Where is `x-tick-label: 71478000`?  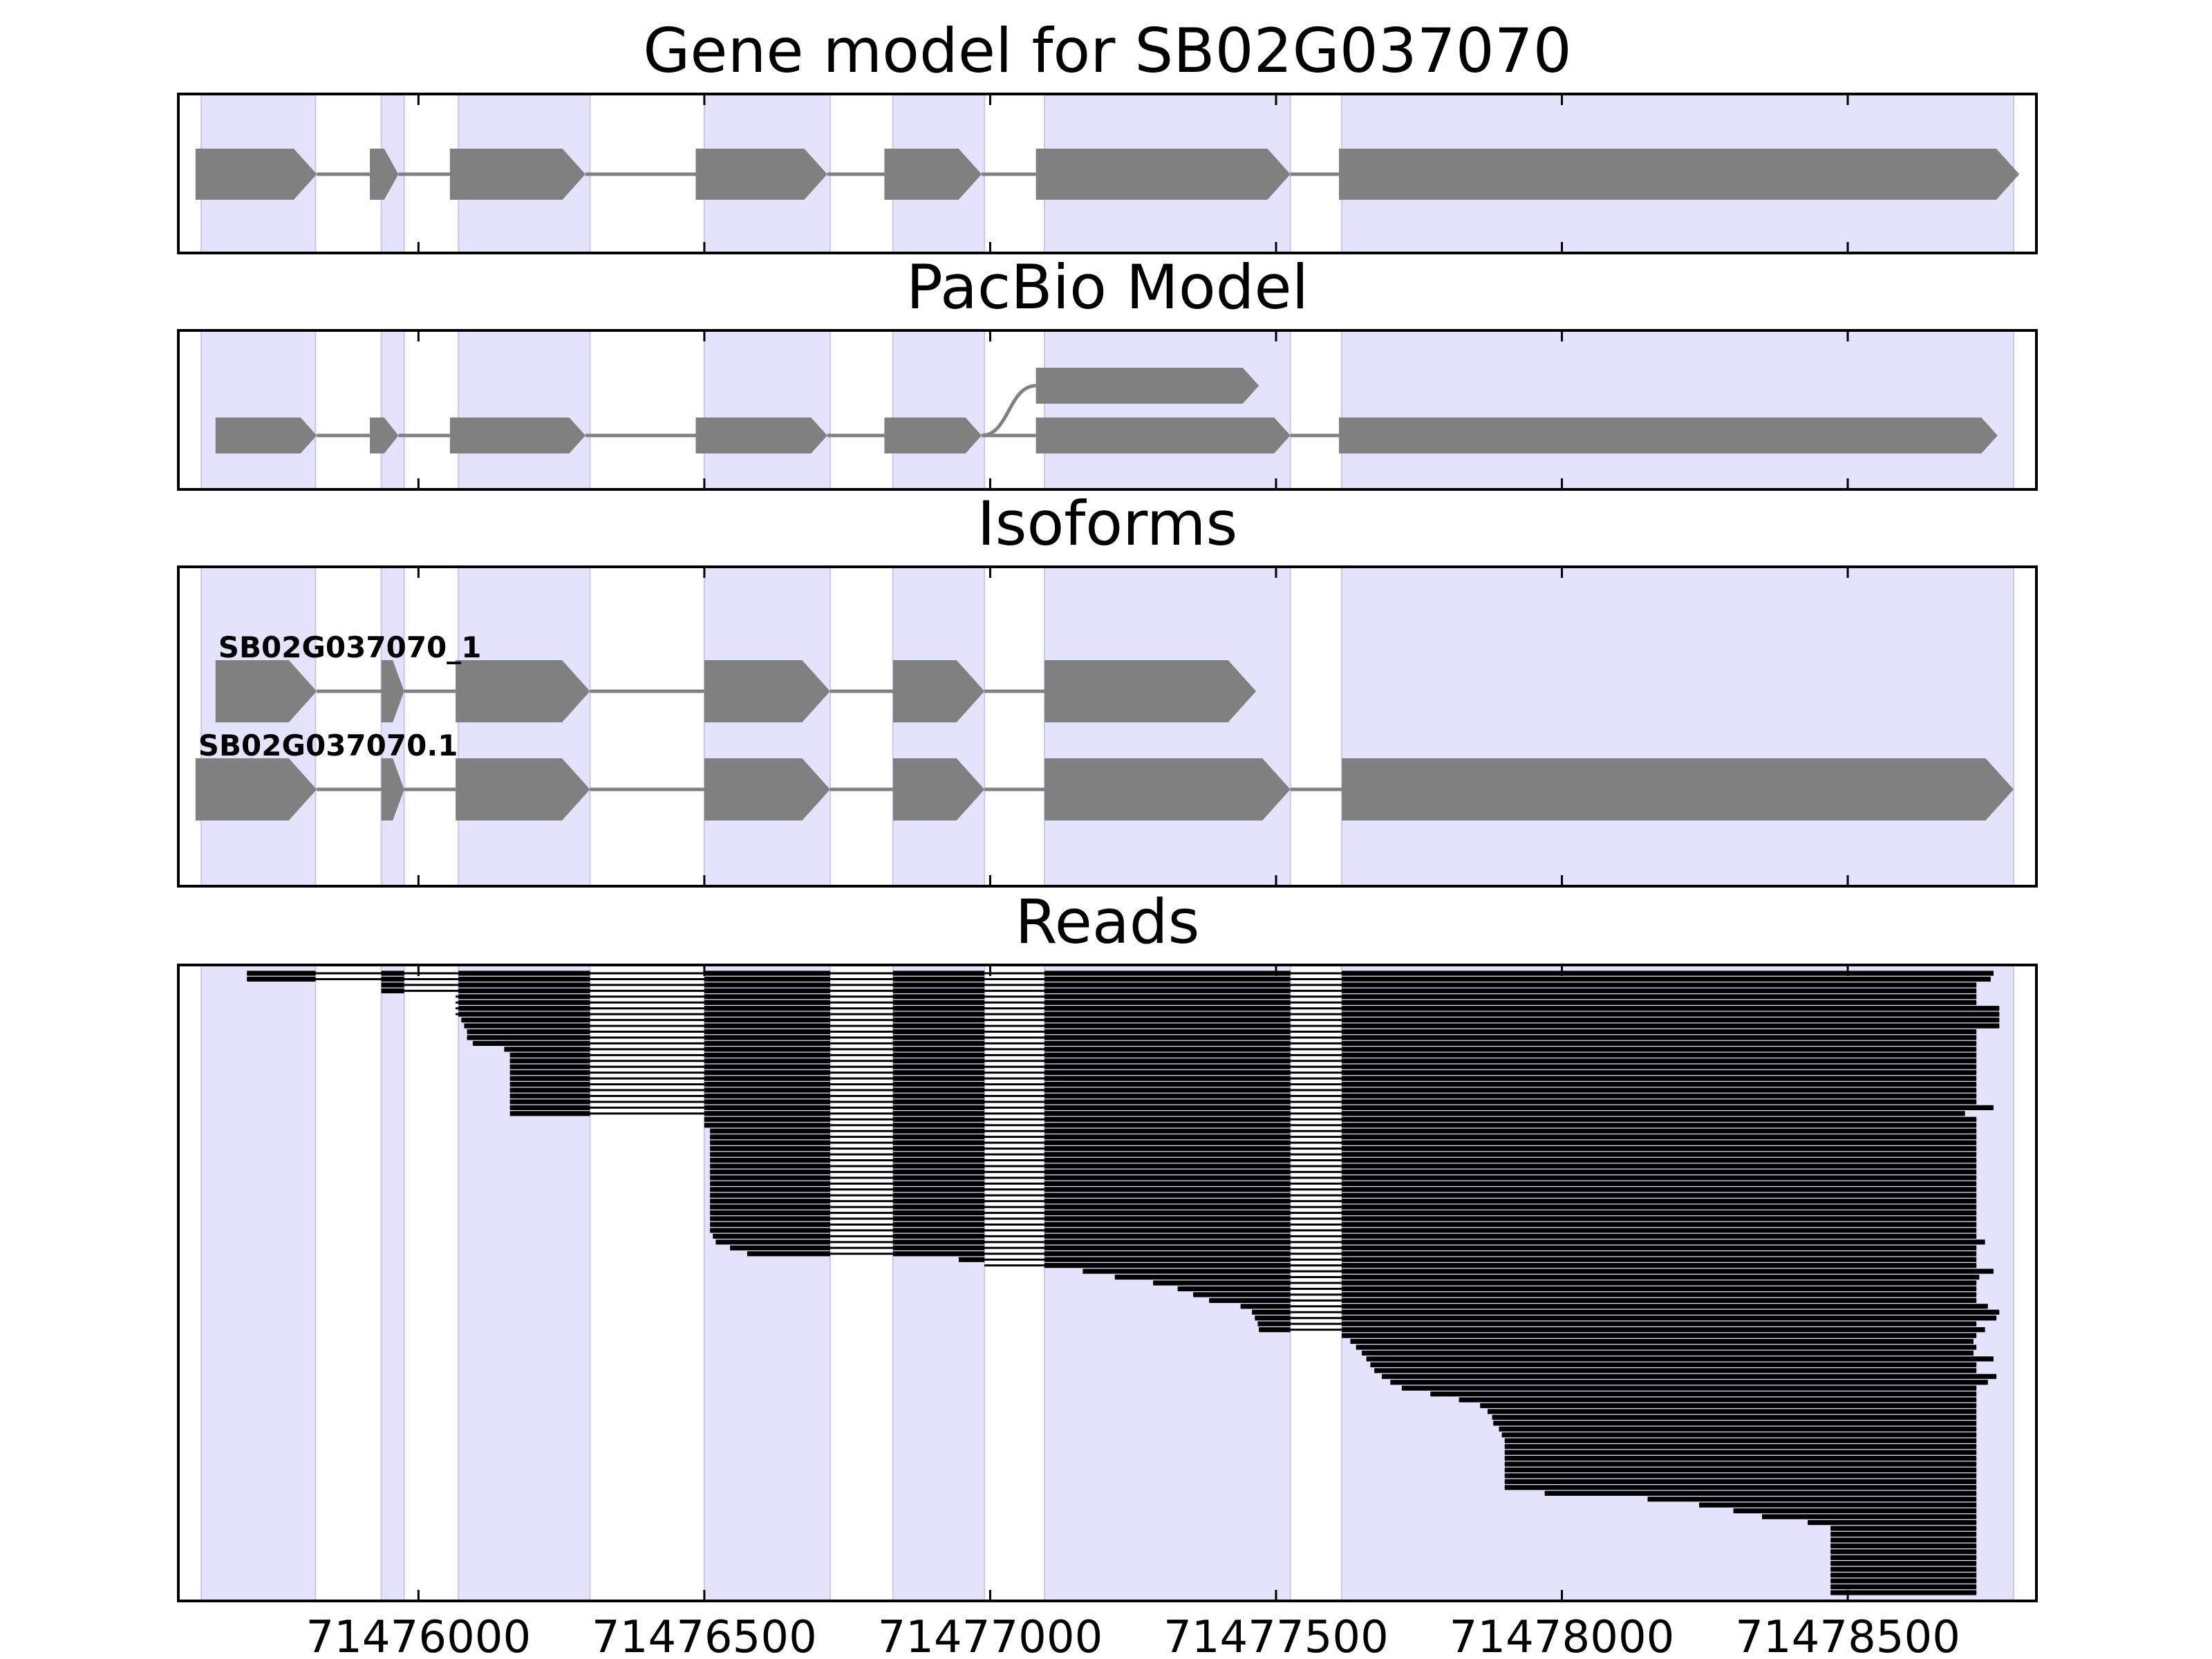
x-tick-label: 71478000 is located at coordinates (1563, 1635).